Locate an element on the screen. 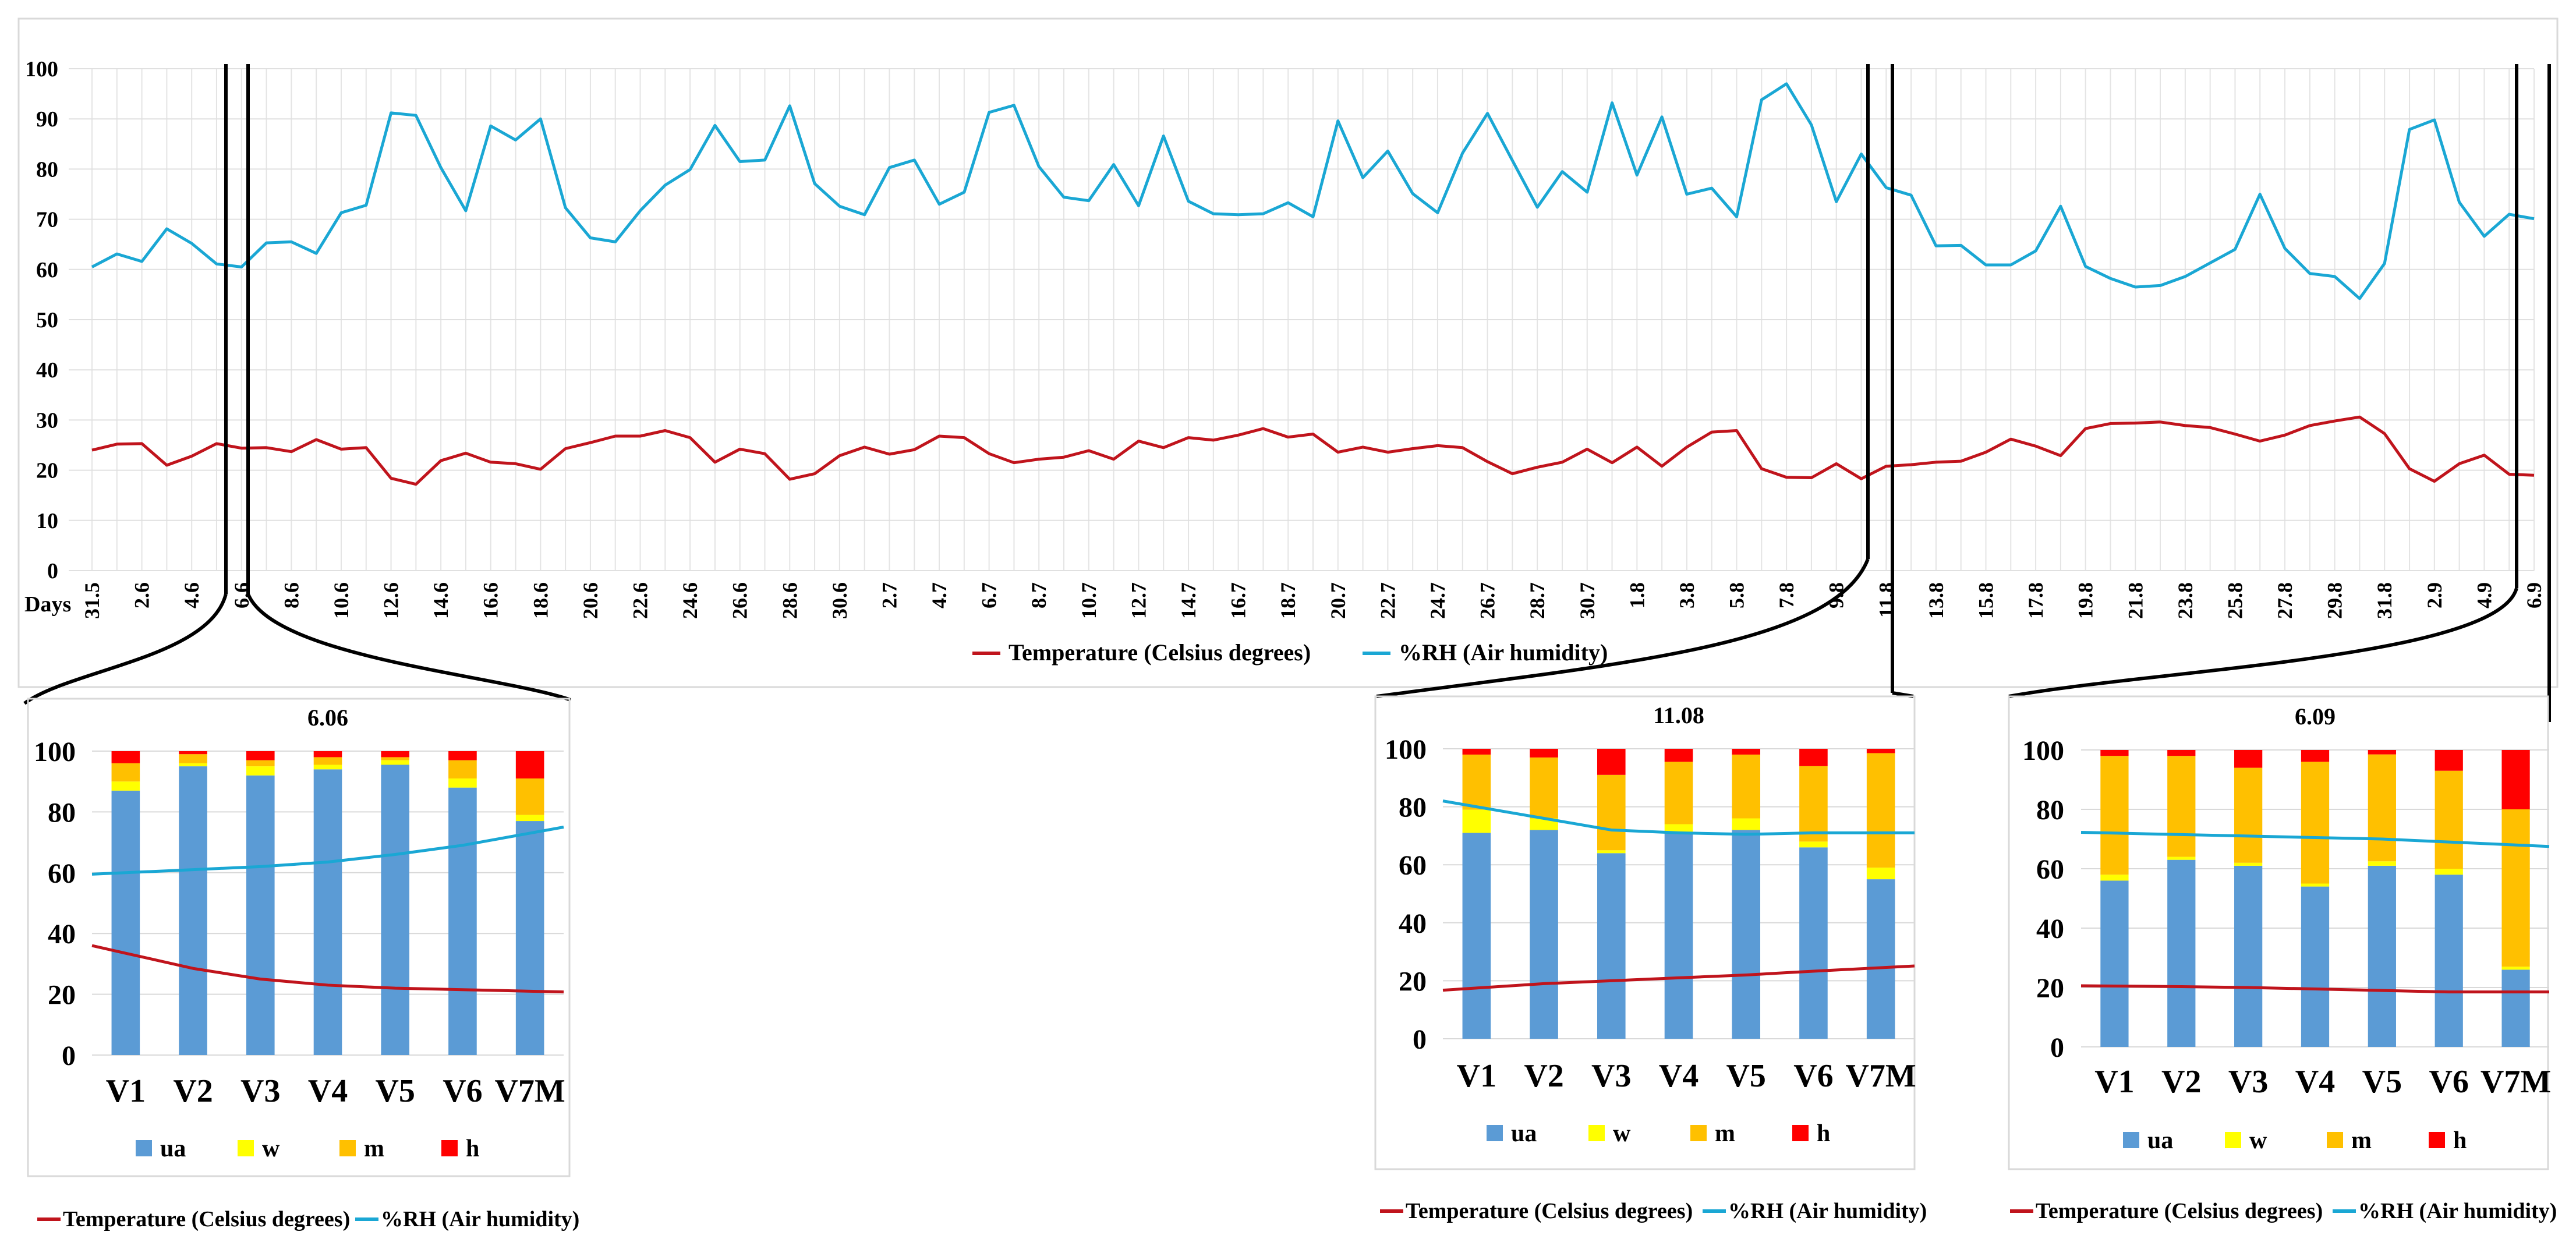 Image resolution: width=2576 pixels, height=1260 pixels. main-x-tick-label: 12.6 is located at coordinates (392, 600).